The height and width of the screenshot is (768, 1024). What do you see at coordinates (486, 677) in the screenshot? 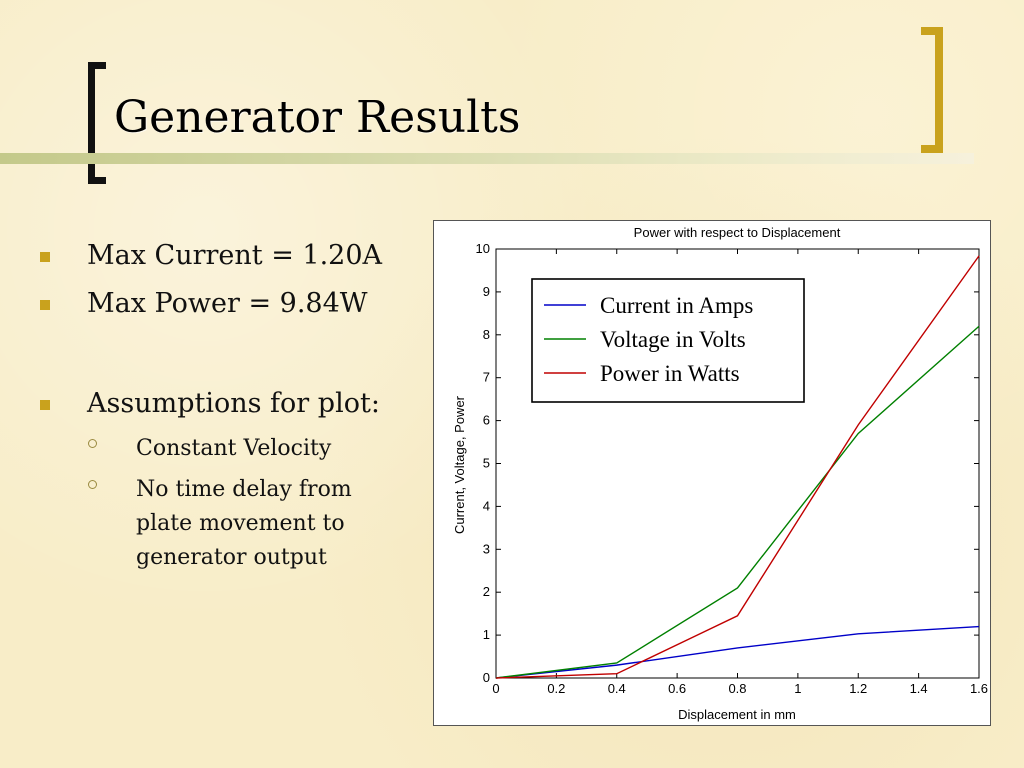
I see `y-tick-label: 0` at bounding box center [486, 677].